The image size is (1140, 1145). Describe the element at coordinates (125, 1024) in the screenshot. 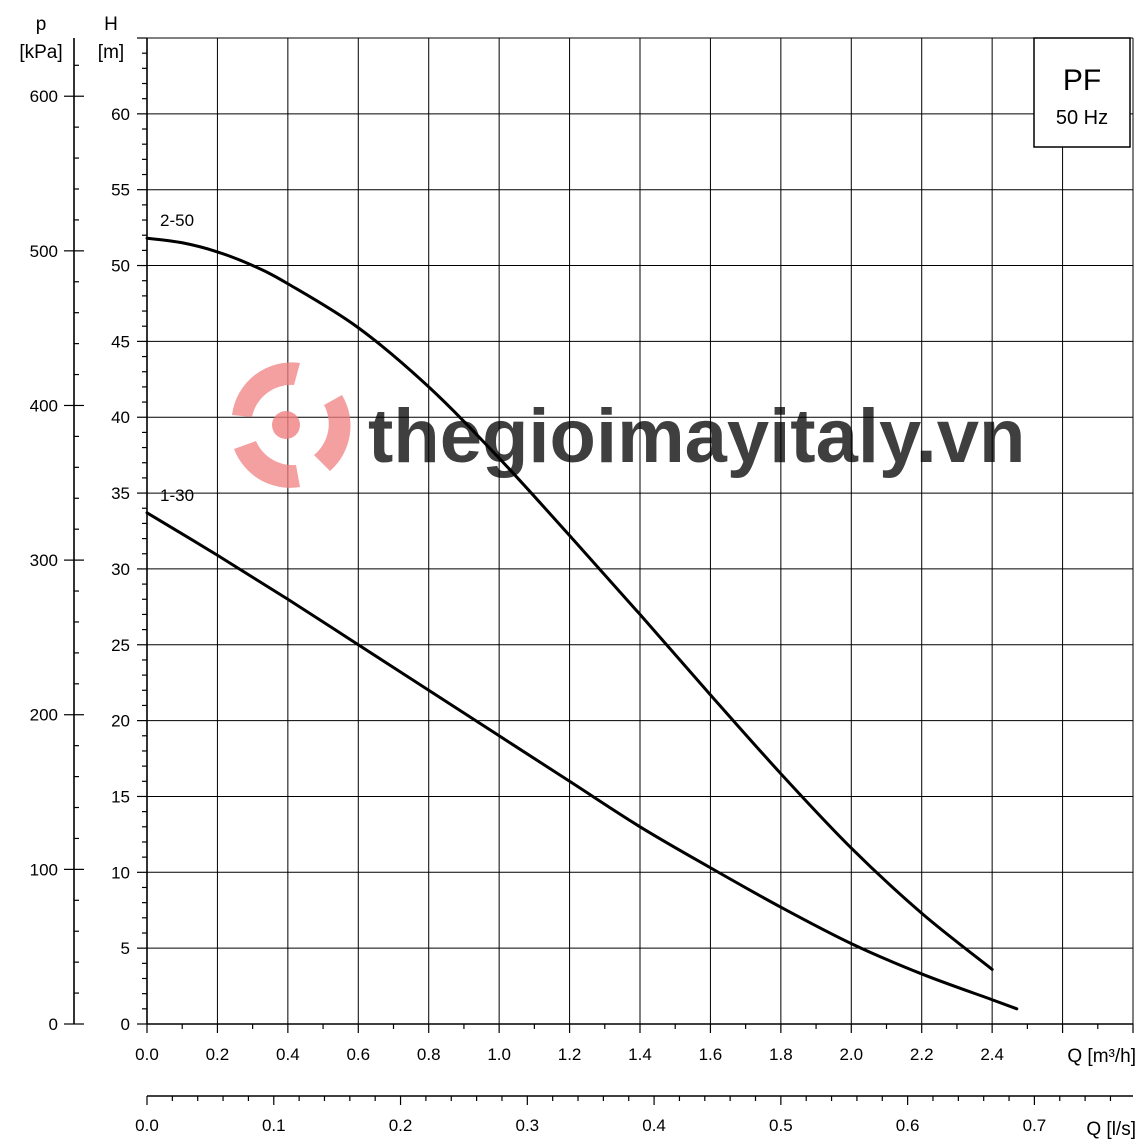

I see `h-tick-label: 0` at that location.